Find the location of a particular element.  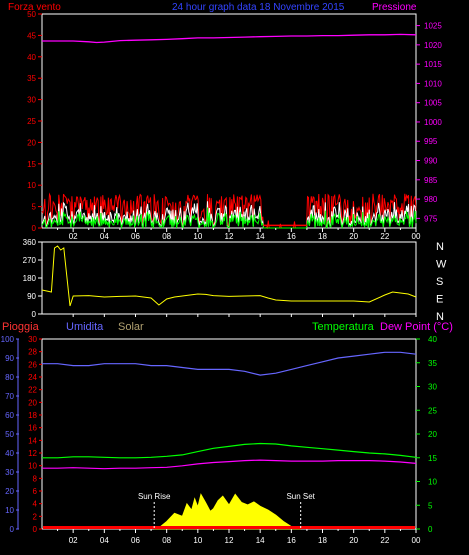

rain-axis-tick-label: 28 is located at coordinates (32, 352).